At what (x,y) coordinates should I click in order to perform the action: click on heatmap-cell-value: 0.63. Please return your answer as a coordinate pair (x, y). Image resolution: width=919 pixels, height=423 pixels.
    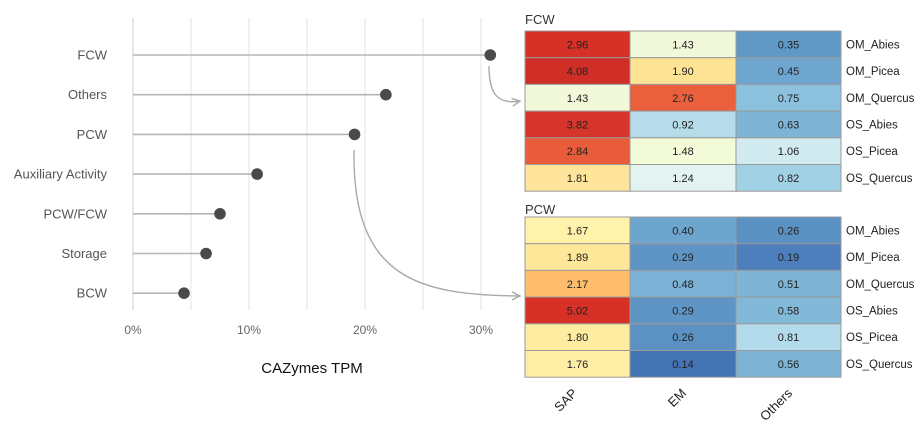
    Looking at the image, I should click on (788, 125).